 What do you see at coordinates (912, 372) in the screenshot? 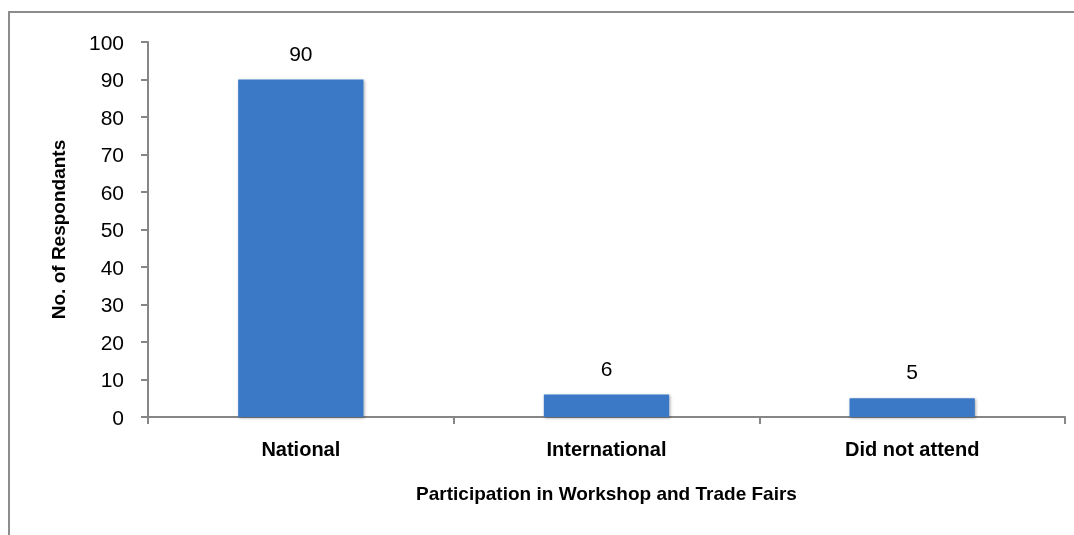
I see `data-label: 5` at bounding box center [912, 372].